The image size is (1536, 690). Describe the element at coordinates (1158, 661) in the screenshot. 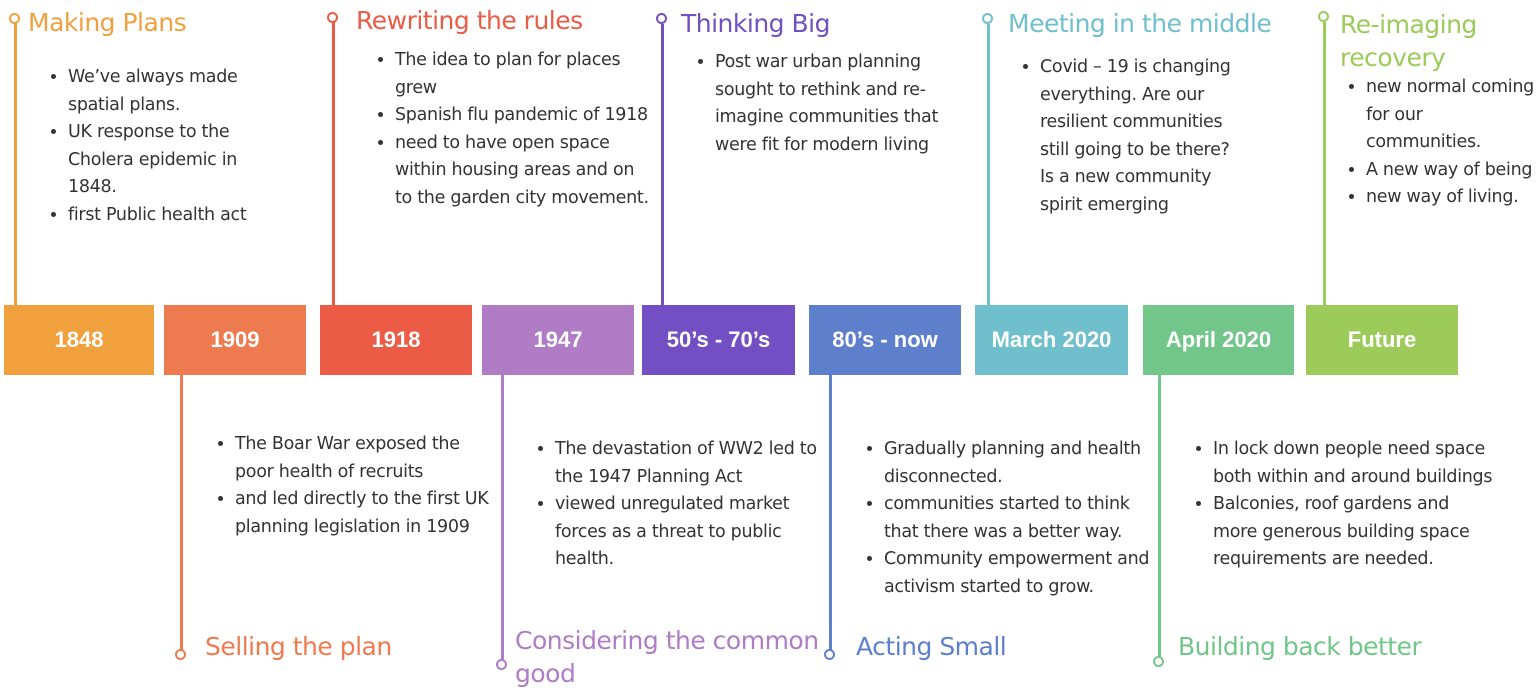

I see `dot-april-2020` at that location.